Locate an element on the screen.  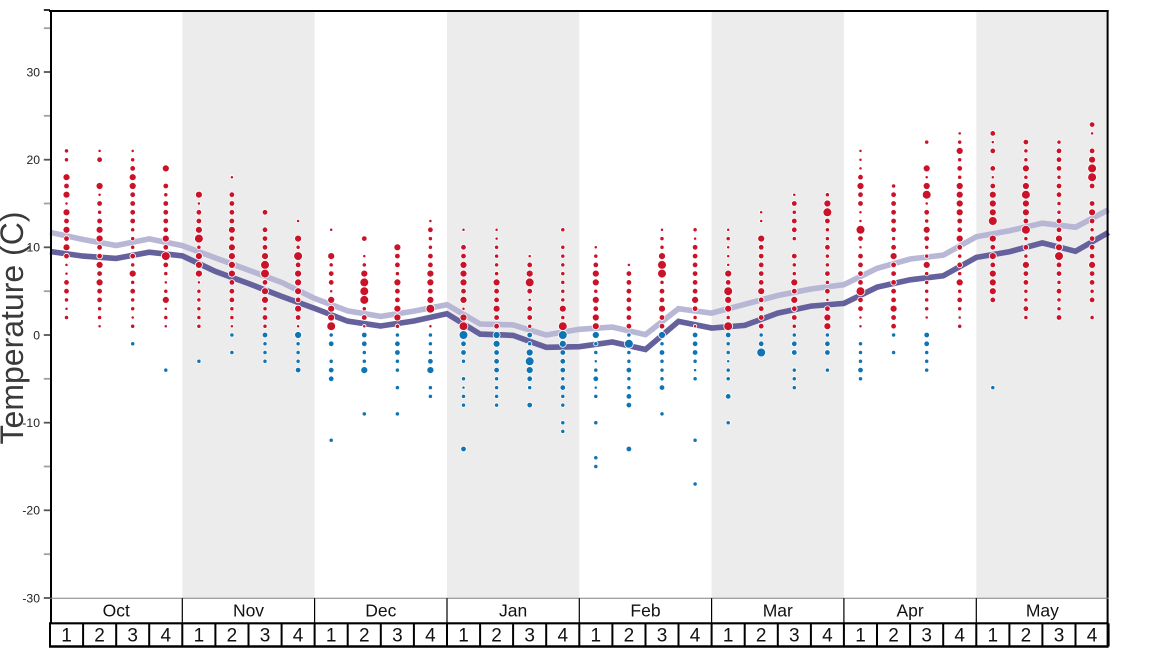
svg-text: -20 is located at coordinates (31, 511).